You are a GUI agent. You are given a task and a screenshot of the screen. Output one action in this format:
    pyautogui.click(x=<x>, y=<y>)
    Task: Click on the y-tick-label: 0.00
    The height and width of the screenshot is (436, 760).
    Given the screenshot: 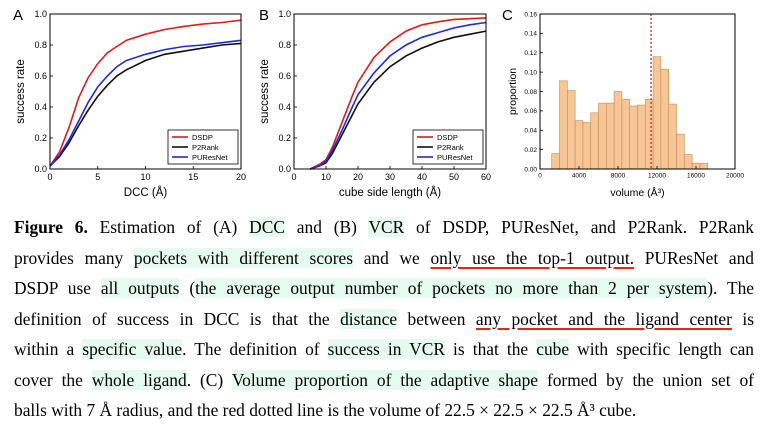 What is the action you would take?
    pyautogui.click(x=530, y=169)
    